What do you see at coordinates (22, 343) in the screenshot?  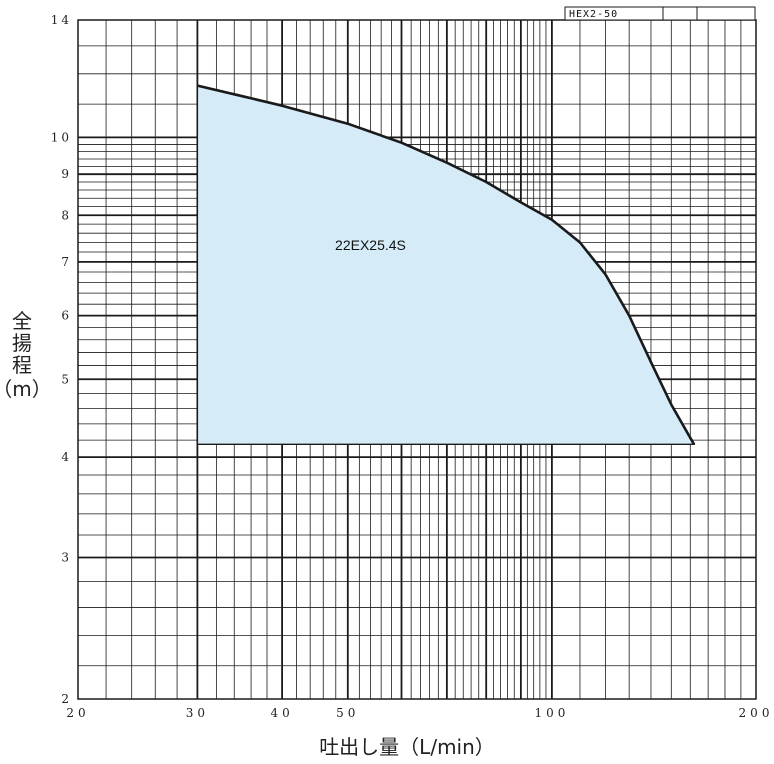 I see `y-axis-title-char: 揚` at bounding box center [22, 343].